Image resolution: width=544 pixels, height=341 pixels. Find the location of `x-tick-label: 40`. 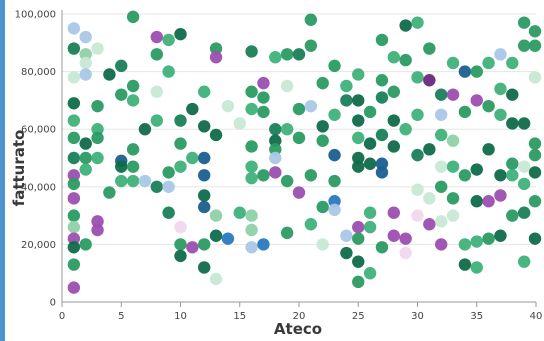

x-tick-label: 40 is located at coordinates (536, 316).